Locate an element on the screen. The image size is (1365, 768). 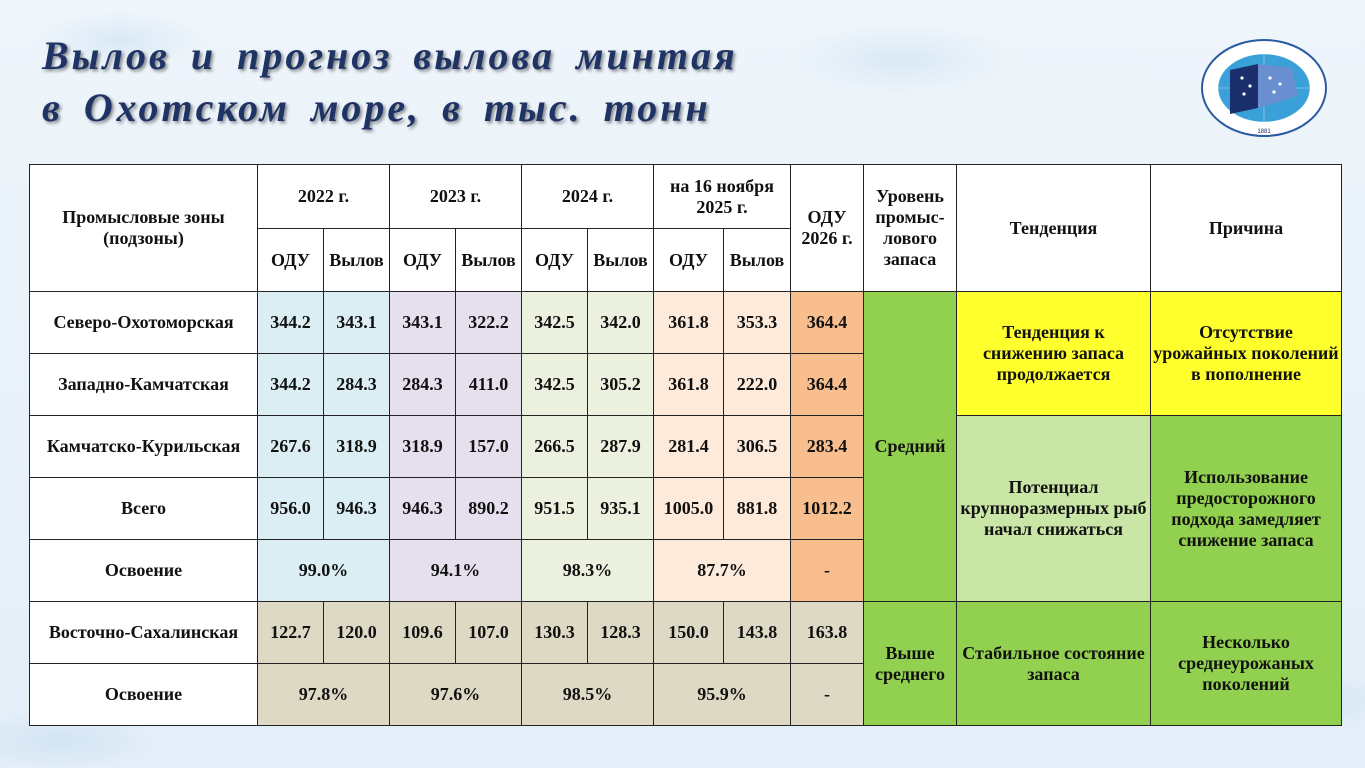
zone-name: Камчатско-Курильская is located at coordinates (143, 446).